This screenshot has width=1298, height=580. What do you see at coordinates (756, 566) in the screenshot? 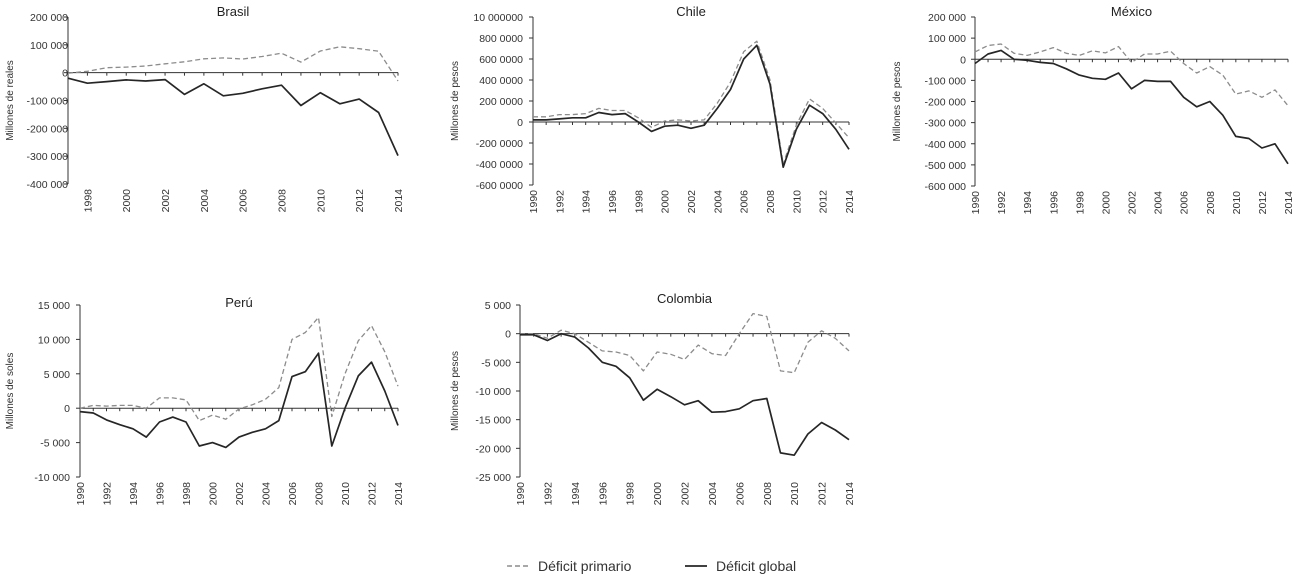
I see `legend-global-label: Déficit global` at bounding box center [756, 566].